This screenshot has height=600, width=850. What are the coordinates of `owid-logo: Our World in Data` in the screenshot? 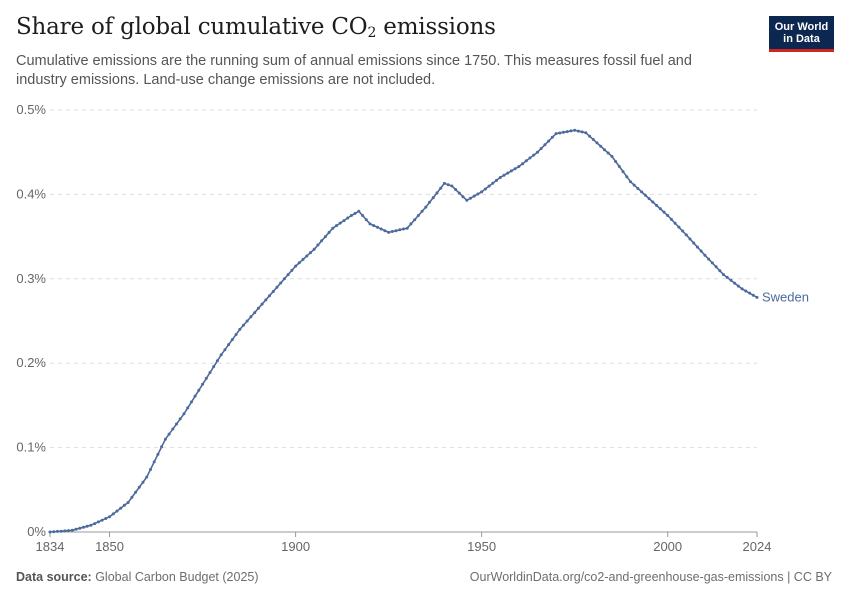 It's located at (801, 34).